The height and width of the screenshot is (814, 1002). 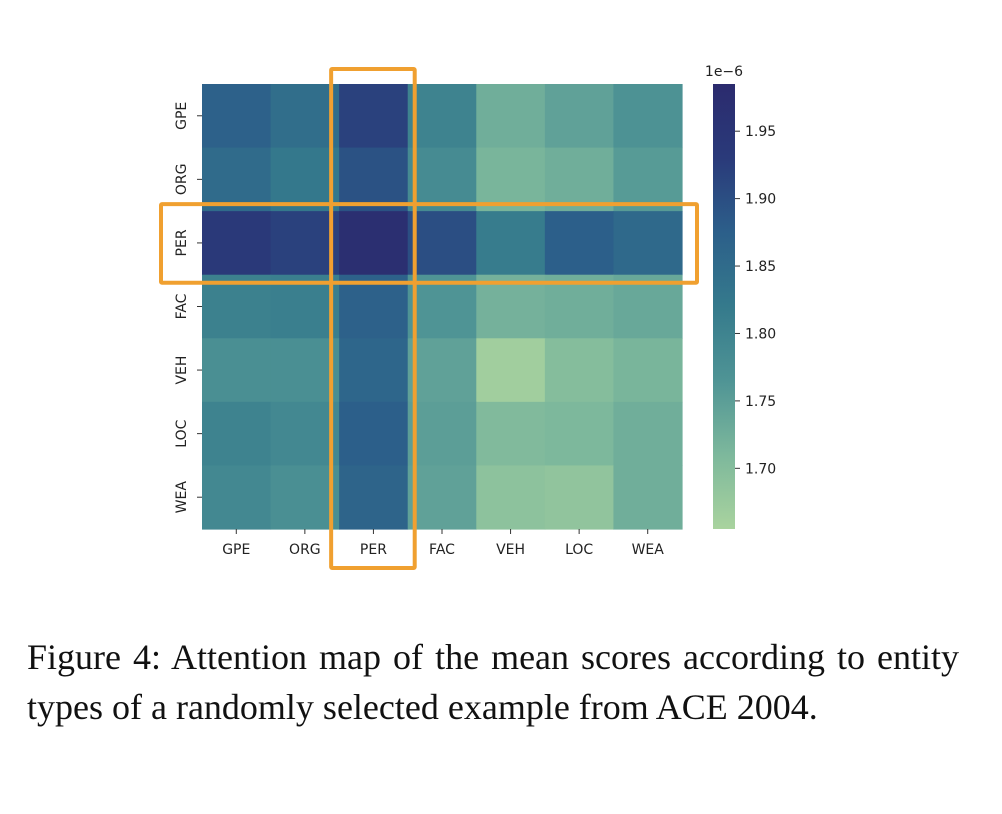 I want to click on colorbar, so click(x=724, y=306).